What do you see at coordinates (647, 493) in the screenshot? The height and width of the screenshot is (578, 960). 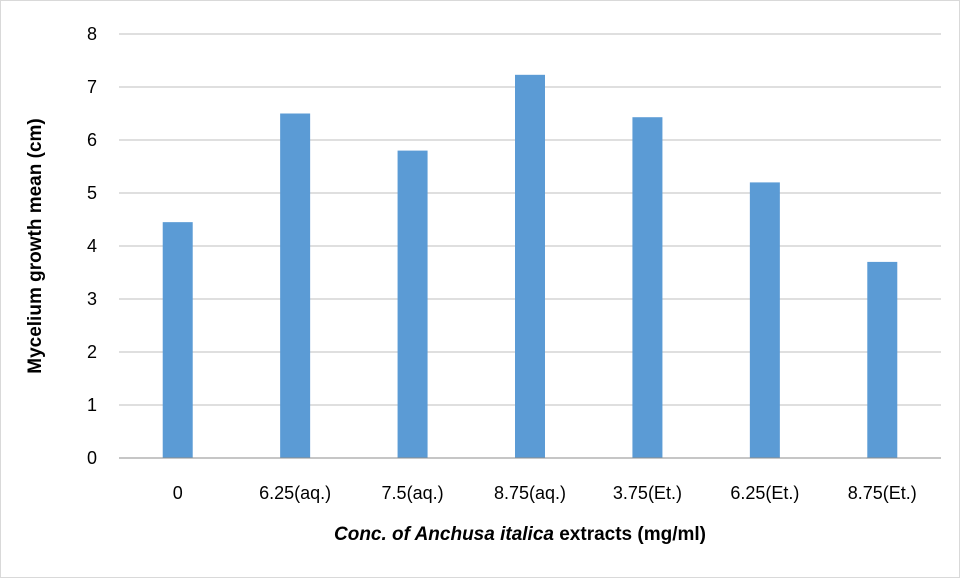 I see `x-tick-label: 3.75(Et.)` at bounding box center [647, 493].